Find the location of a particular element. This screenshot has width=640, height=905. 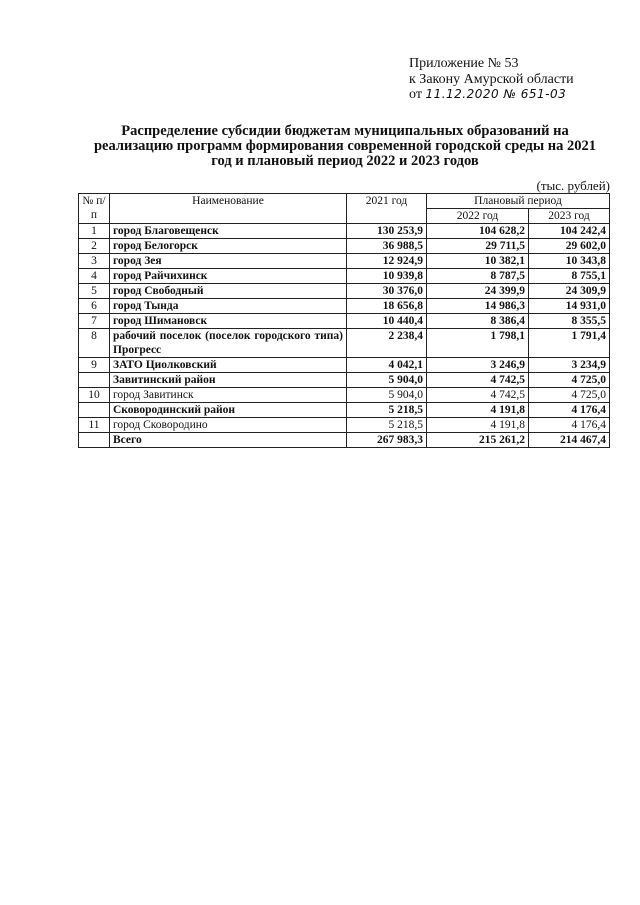

value-2022: 104 628,2 is located at coordinates (477, 231).